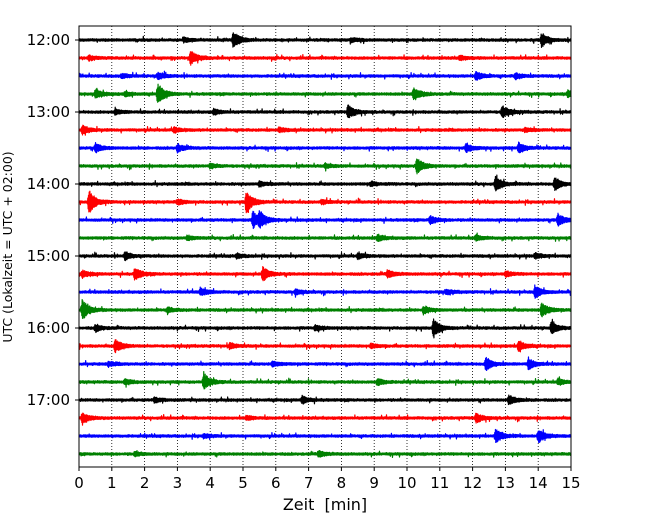 This screenshot has height=525, width=650. I want to click on x-tick-label: 4, so click(210, 483).